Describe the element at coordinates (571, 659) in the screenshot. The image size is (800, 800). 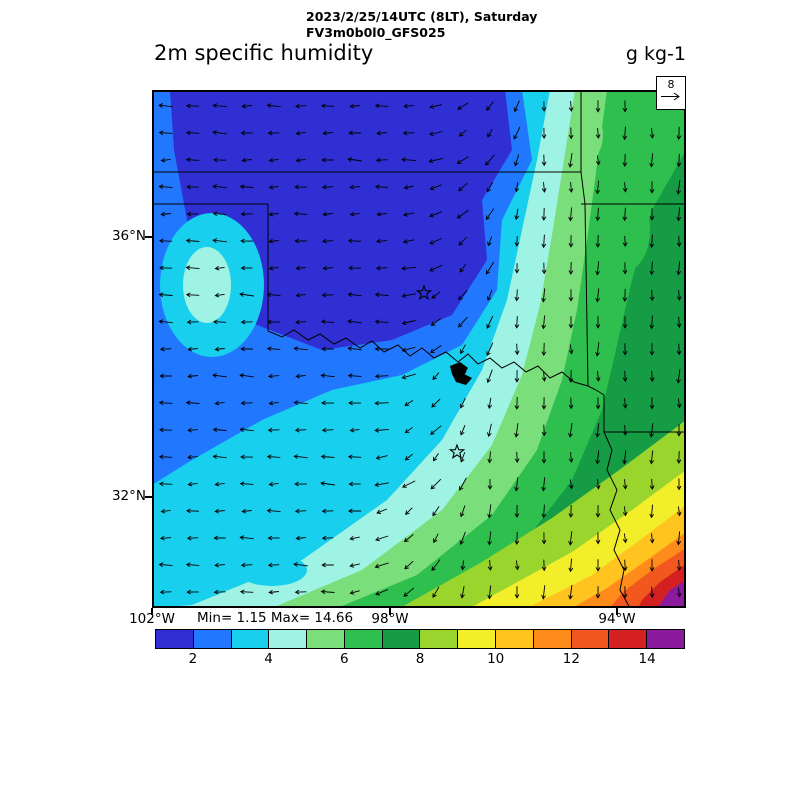
I see `colorbar-tick-label: 12` at that location.